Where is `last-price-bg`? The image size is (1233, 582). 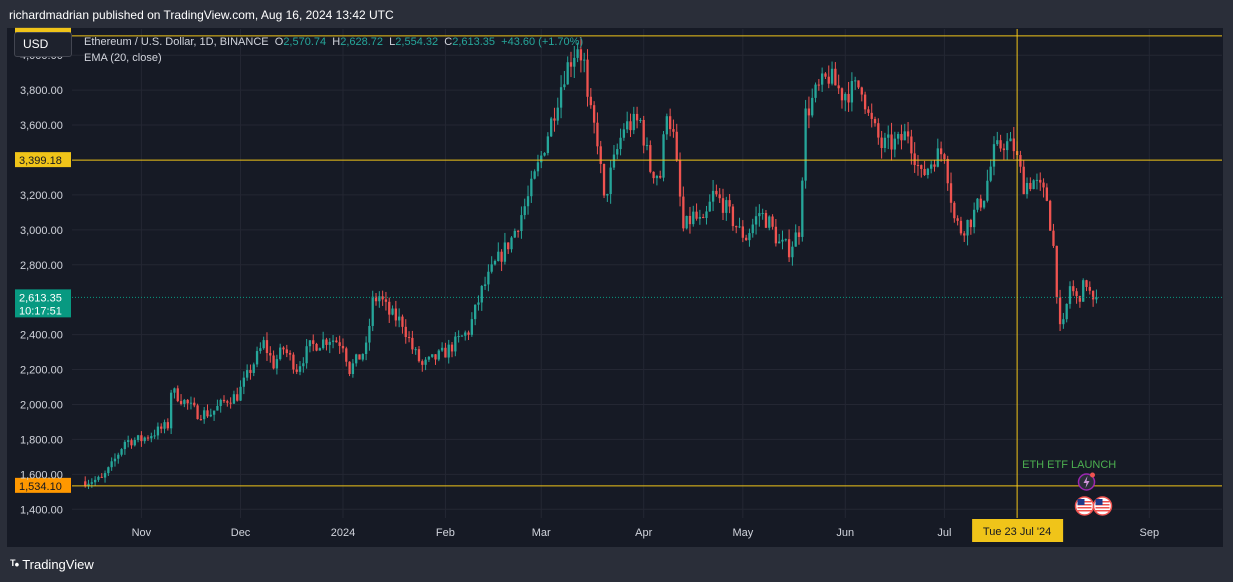 last-price-bg is located at coordinates (43, 303).